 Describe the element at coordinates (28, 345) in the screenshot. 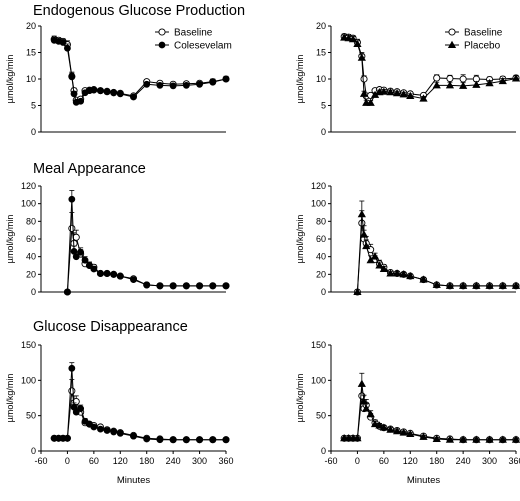

I see `y-tick-label: 150` at that location.